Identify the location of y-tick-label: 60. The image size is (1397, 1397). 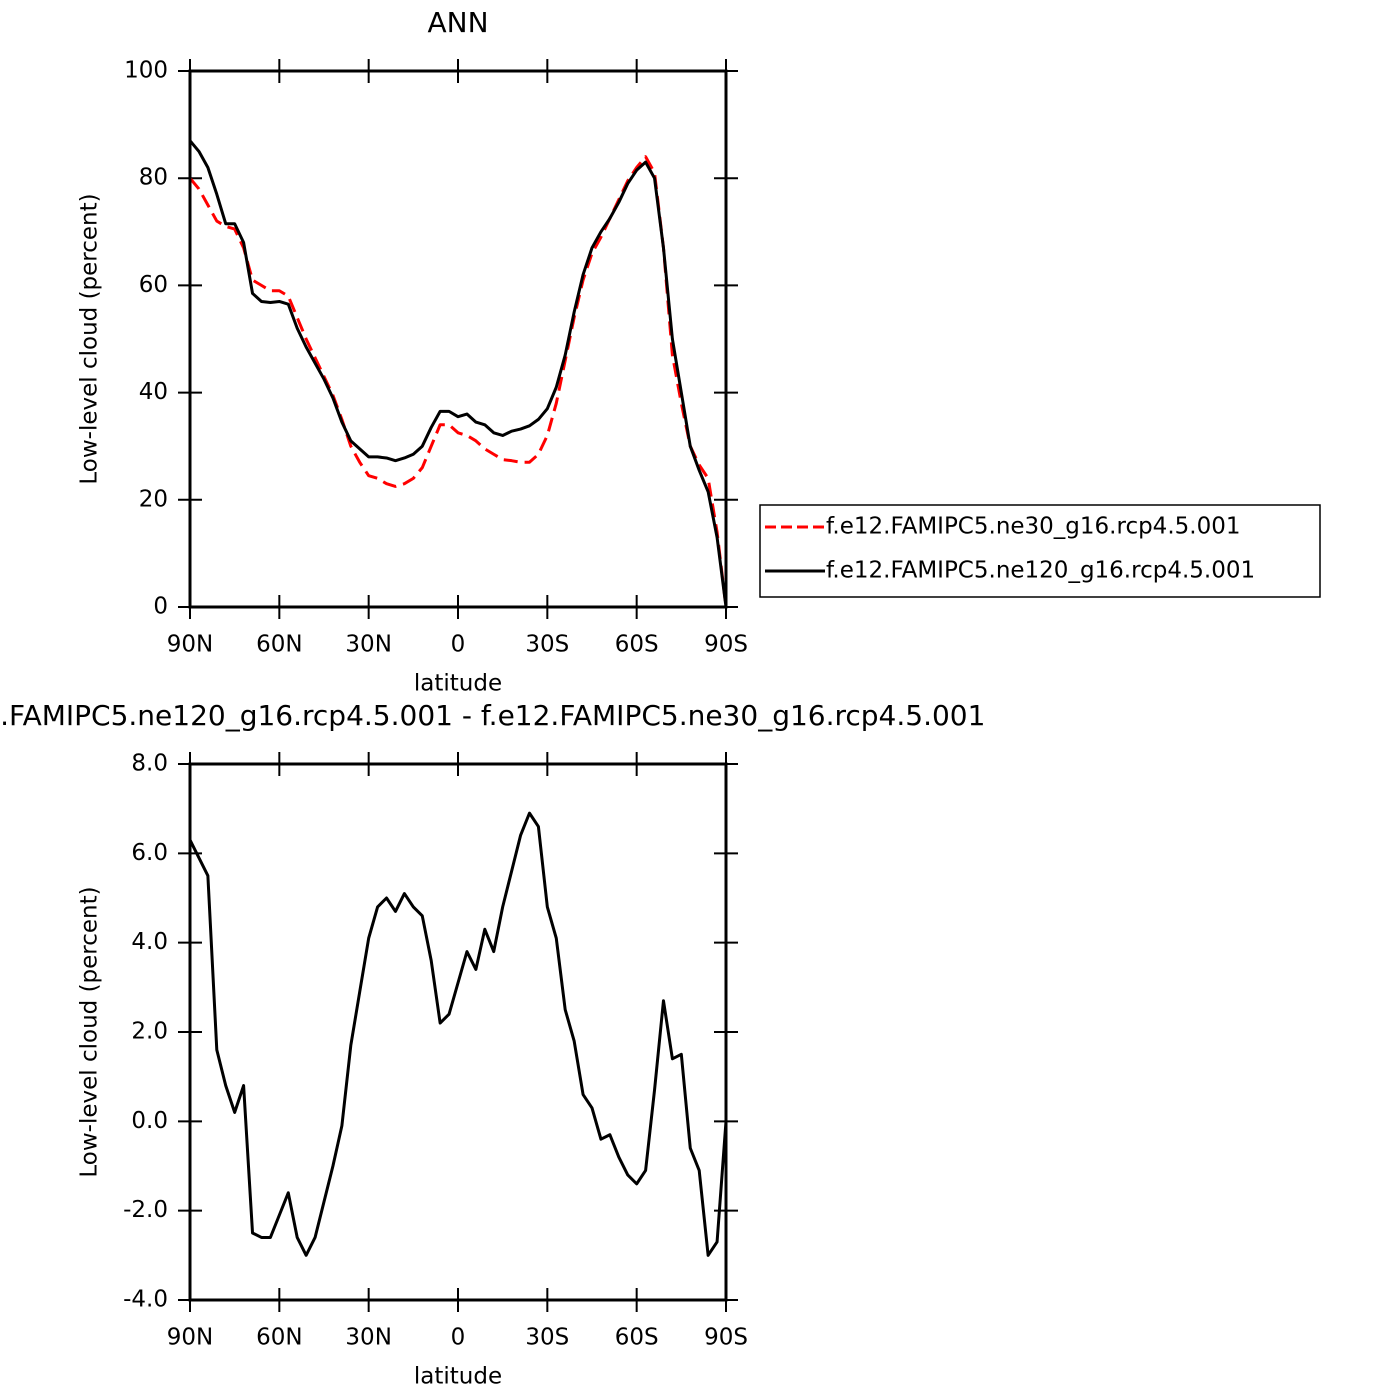
(153, 285).